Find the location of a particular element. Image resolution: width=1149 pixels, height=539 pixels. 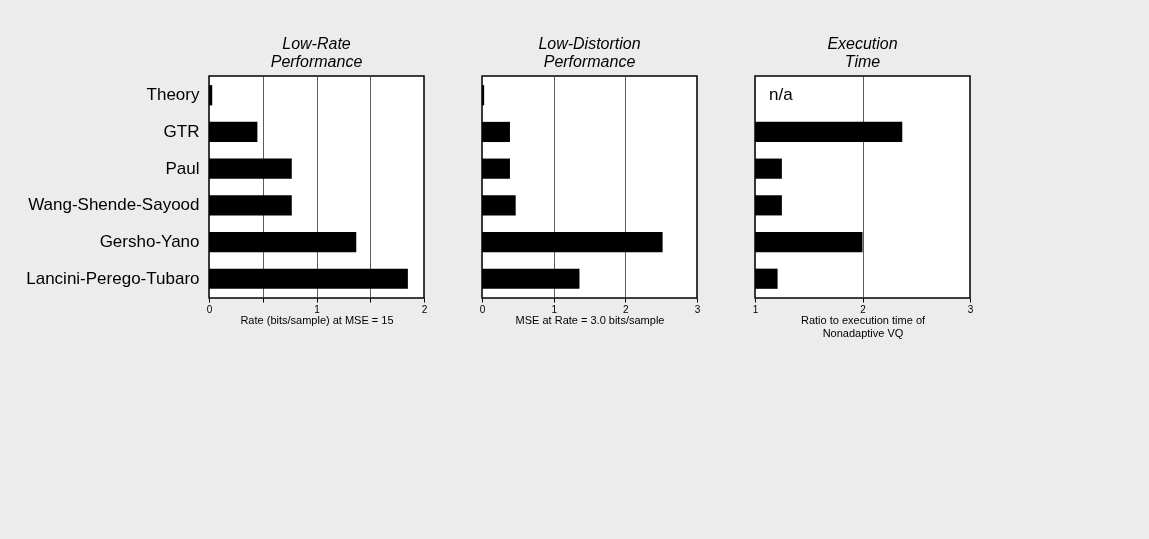

y-tick-label: Gersho-Yano is located at coordinates (149, 242).